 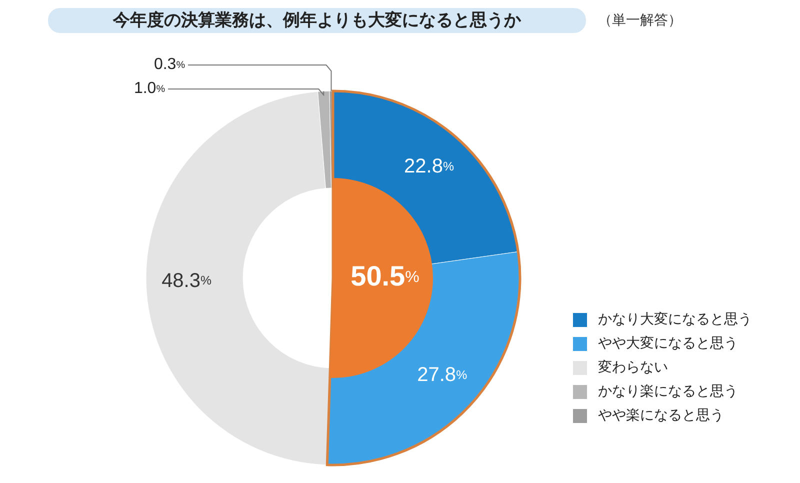 What do you see at coordinates (429, 167) in the screenshot?
I see `data-label: 22.8%` at bounding box center [429, 167].